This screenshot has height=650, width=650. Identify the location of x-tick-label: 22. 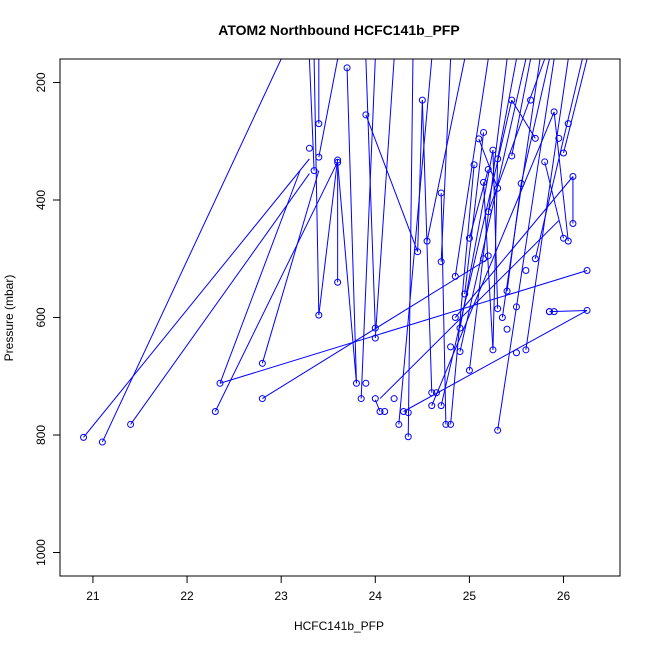
(187, 596).